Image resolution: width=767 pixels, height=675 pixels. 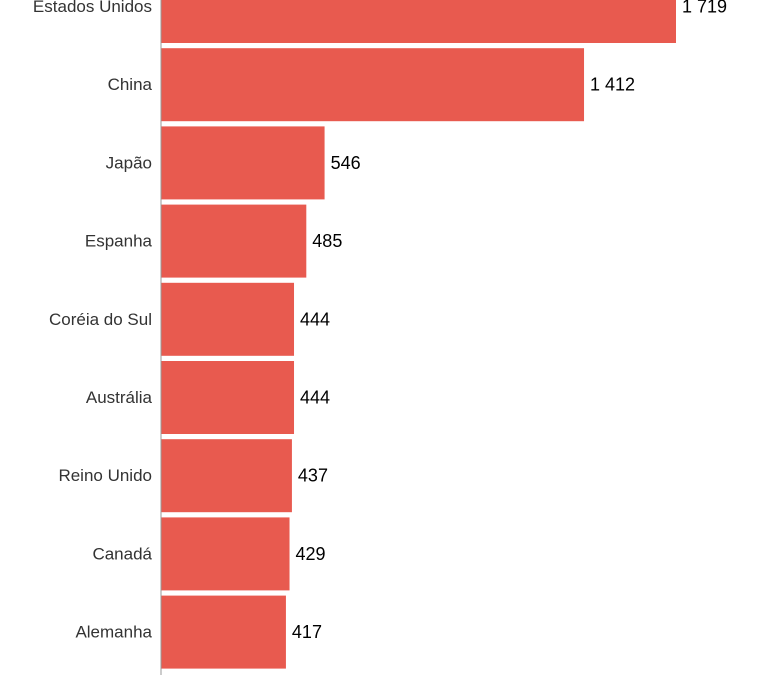 I want to click on value-label-8: 417, so click(x=307, y=632).